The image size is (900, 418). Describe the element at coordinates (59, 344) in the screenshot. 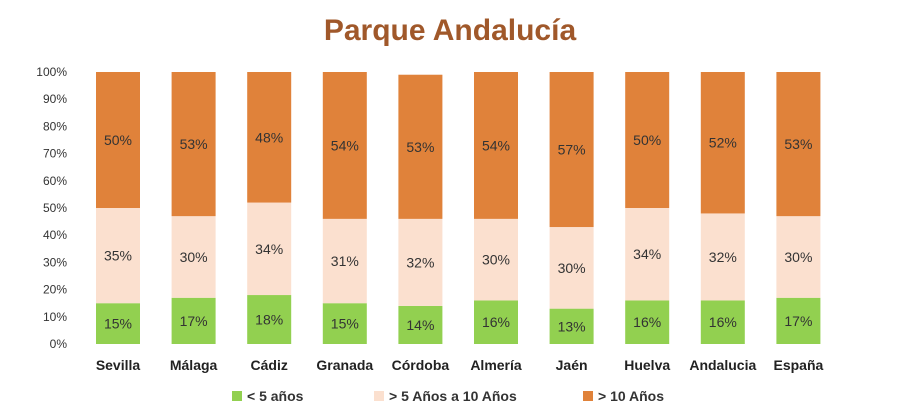

I see `y-tick-label: 0%` at that location.